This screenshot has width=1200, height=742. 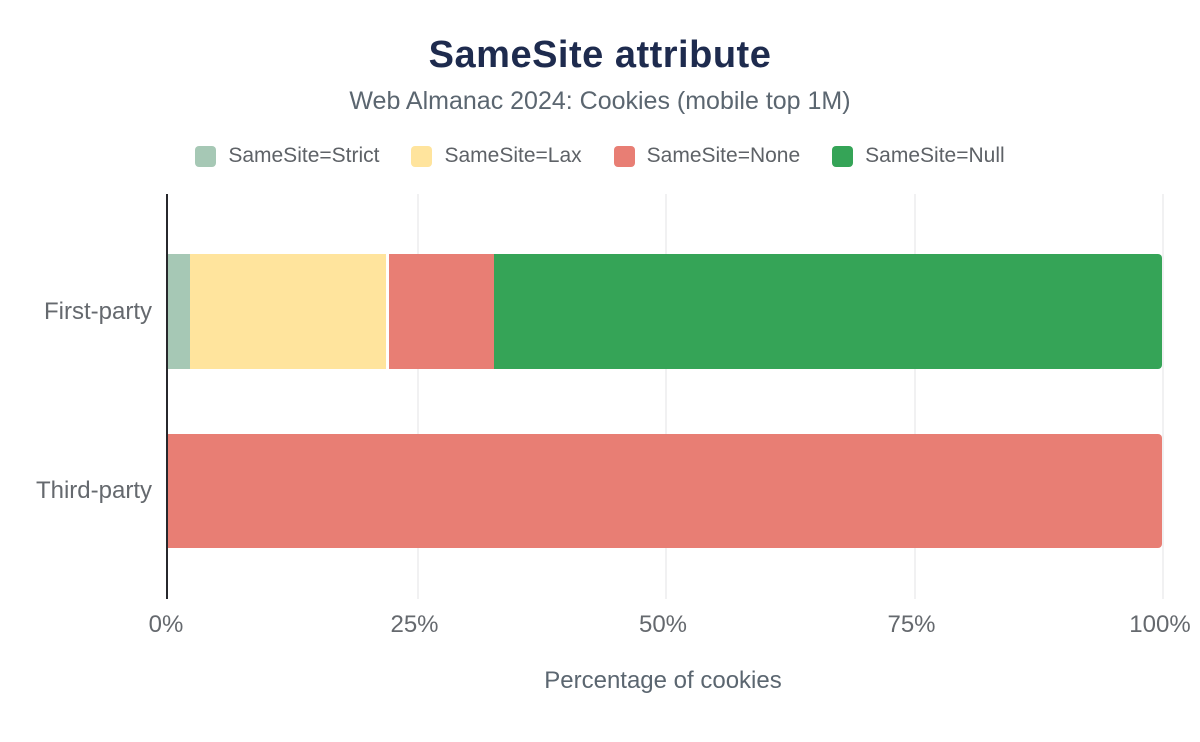 I want to click on legend-item-samesite-none: SameSite=None, so click(x=707, y=156).